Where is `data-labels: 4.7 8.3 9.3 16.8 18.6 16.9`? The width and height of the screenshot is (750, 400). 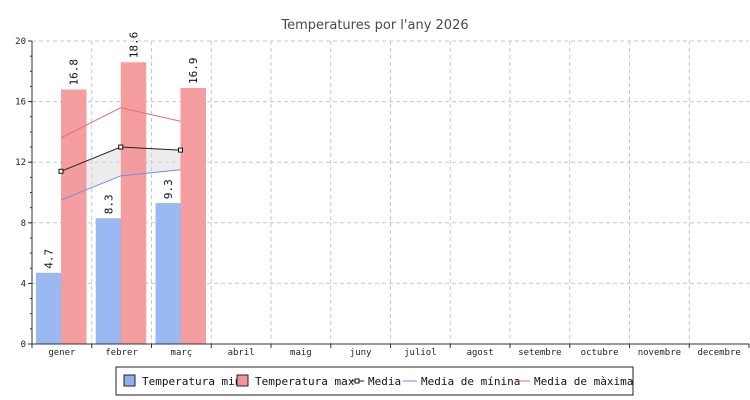 data-labels: 4.7 8.3 9.3 16.8 18.6 16.9 is located at coordinates (122, 150).